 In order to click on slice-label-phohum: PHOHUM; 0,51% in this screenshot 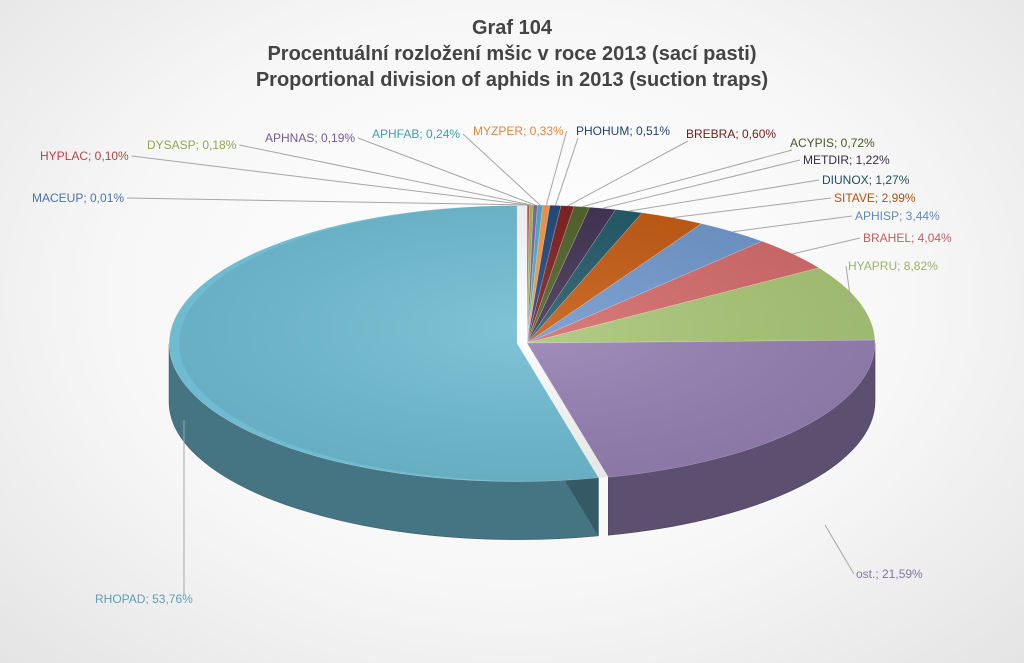, I will do `click(623, 131)`.